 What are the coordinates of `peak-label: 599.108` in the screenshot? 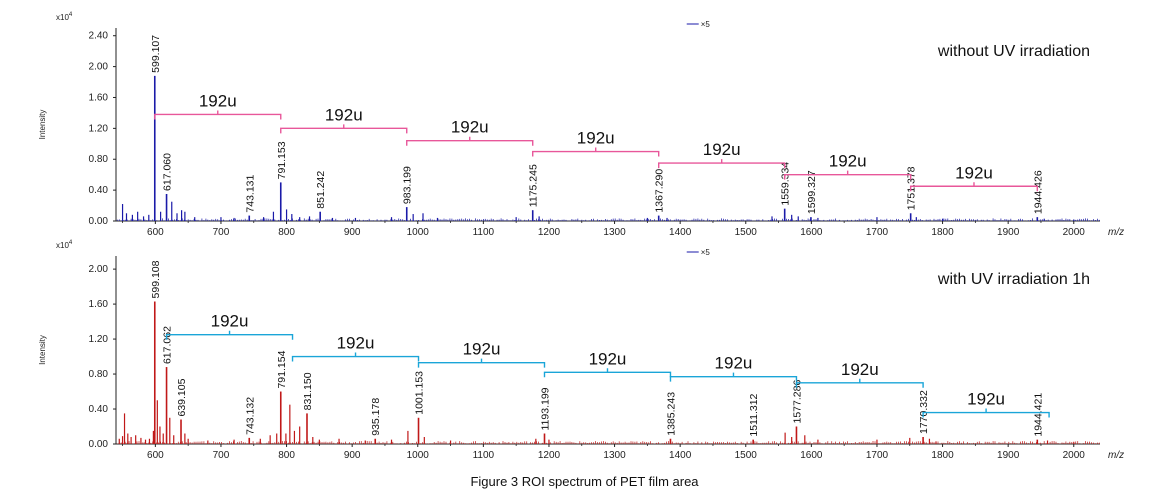 It's located at (156, 279).